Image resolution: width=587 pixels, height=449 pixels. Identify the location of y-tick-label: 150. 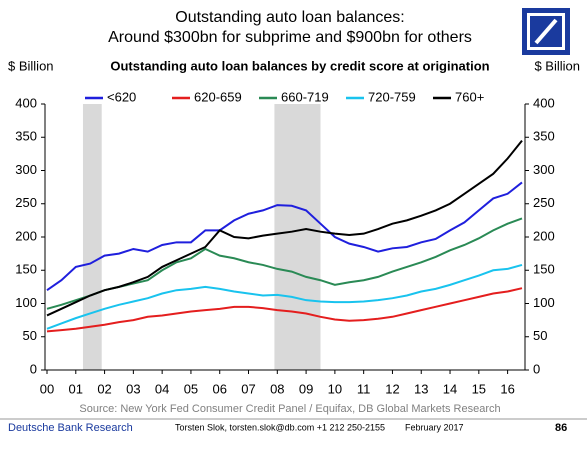
(26, 269).